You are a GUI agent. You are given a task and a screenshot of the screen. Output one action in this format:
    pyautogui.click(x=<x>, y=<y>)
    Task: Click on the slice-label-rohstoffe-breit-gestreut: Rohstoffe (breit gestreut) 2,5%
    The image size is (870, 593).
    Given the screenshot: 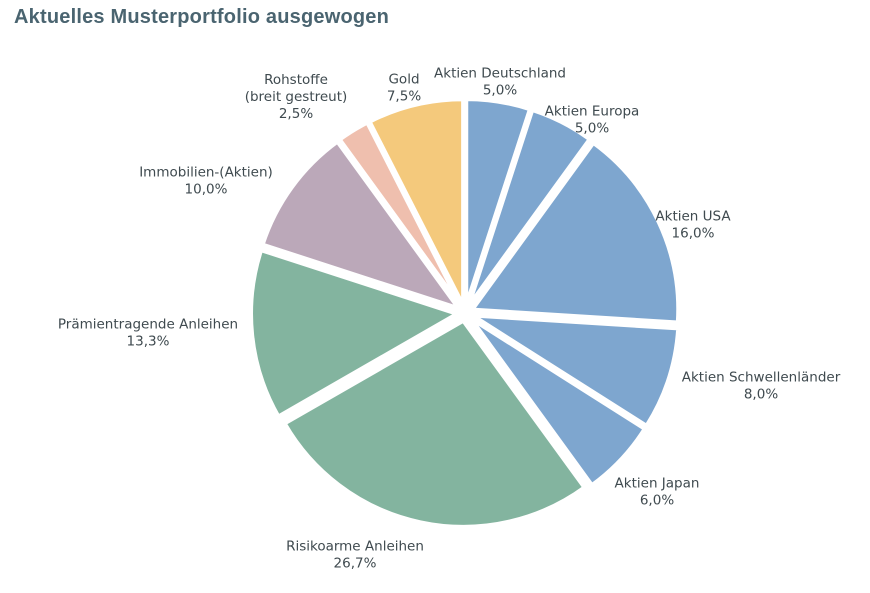 What is the action you would take?
    pyautogui.click(x=296, y=97)
    